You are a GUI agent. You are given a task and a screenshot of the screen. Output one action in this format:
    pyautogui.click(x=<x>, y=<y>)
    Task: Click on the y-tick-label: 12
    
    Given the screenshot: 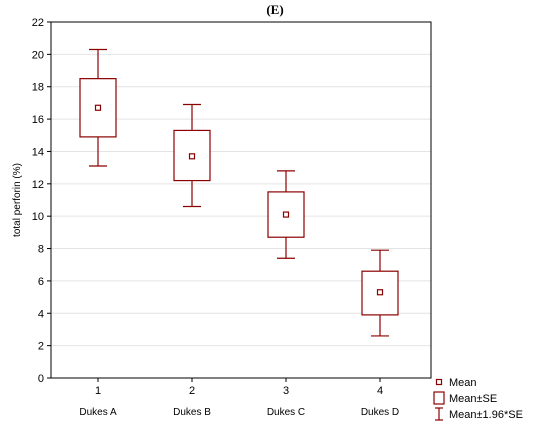 What is the action you would take?
    pyautogui.click(x=38, y=185)
    